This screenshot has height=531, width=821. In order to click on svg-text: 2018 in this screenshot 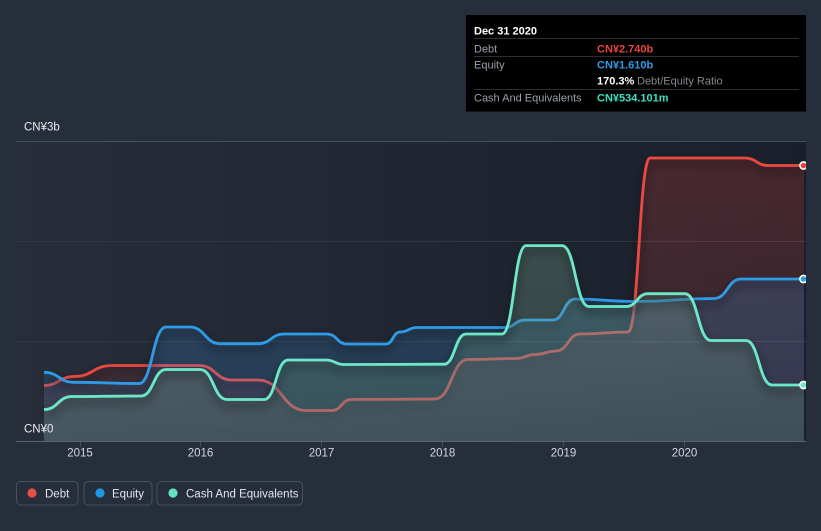, I will do `click(443, 454)`.